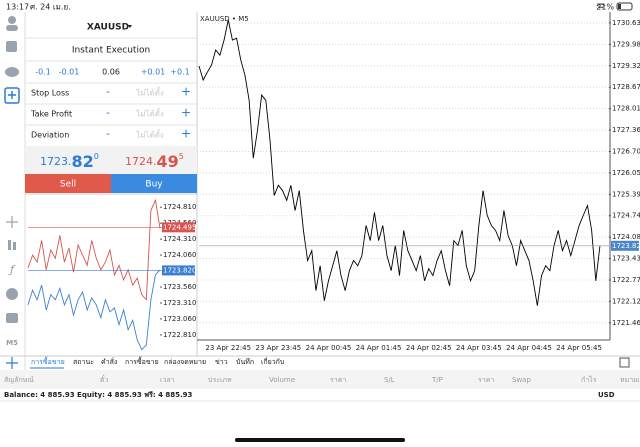 This screenshot has height=447, width=640. What do you see at coordinates (130, 26) in the screenshot?
I see `symbol-dropdown` at bounding box center [130, 26].